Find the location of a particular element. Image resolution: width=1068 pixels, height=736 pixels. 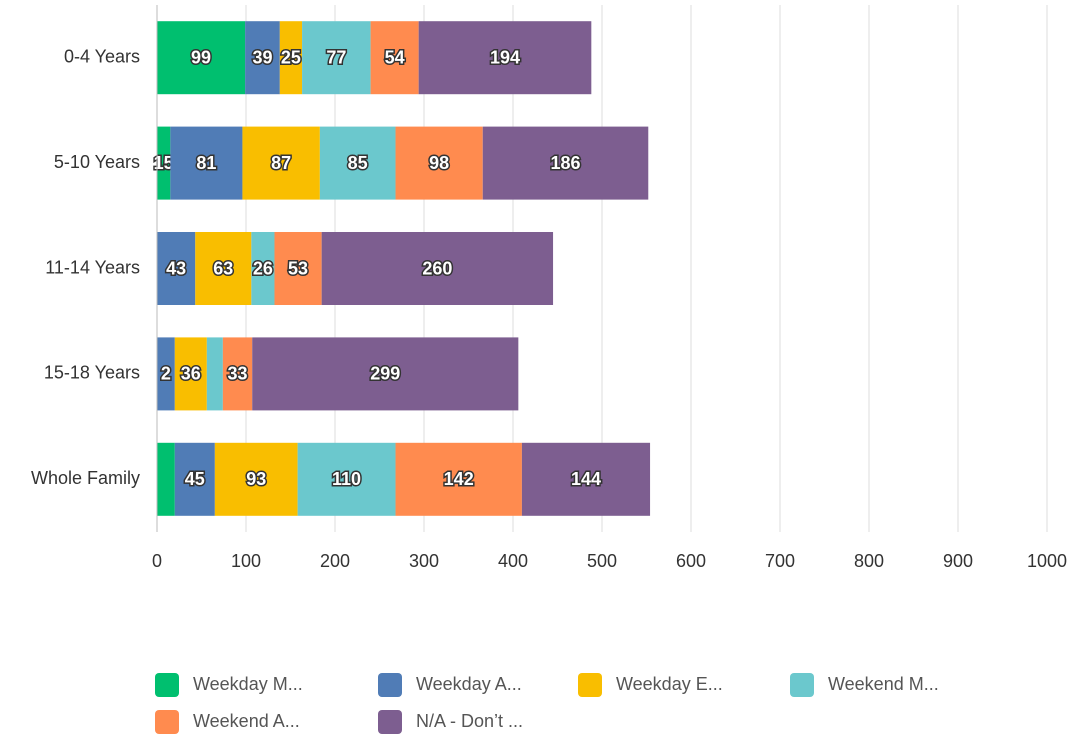

data-label: 33 is located at coordinates (238, 374).